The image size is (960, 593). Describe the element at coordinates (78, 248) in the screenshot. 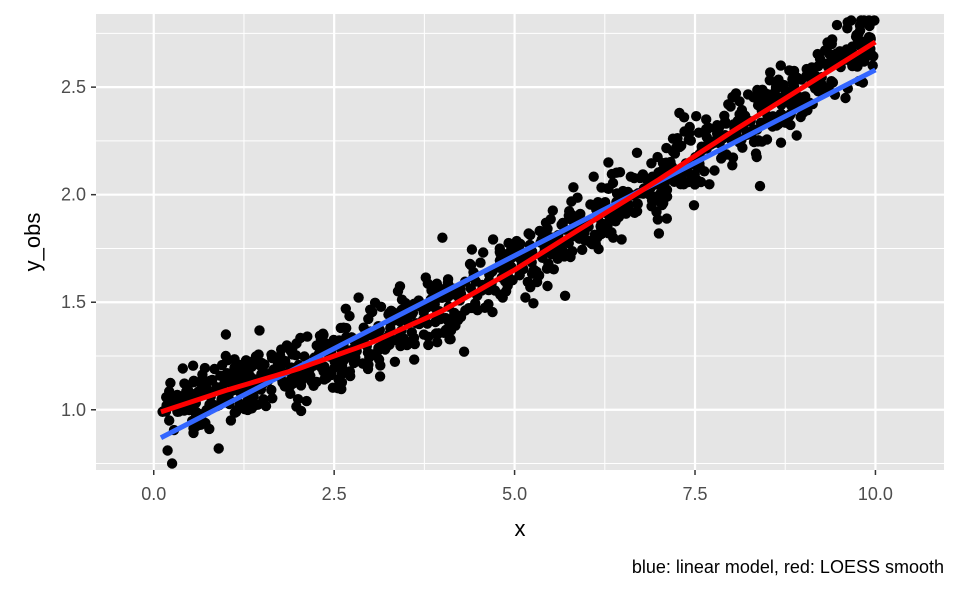

I see `y-axis-ticks: 1.0 1.5 2.0 2.5` at that location.